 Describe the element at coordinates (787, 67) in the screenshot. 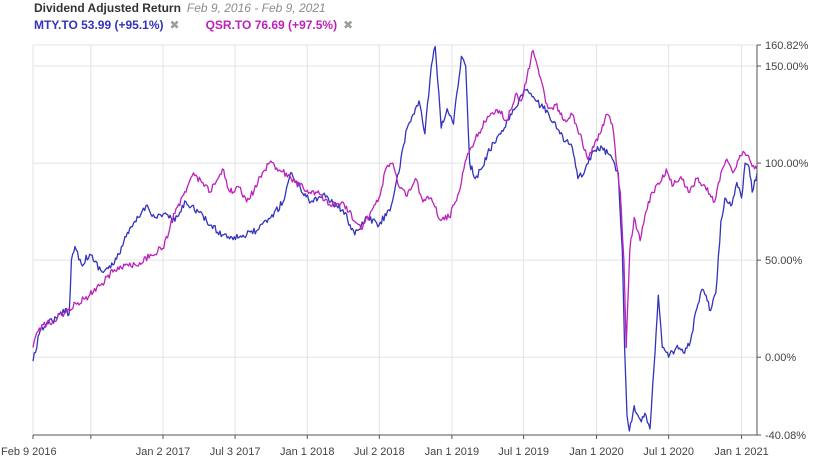

I see `y-tick-label: 150.00%` at that location.